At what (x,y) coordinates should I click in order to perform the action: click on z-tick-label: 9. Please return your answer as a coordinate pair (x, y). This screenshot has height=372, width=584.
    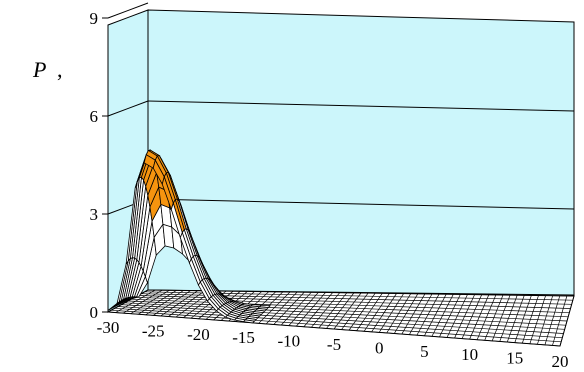
    Looking at the image, I should click on (94, 18).